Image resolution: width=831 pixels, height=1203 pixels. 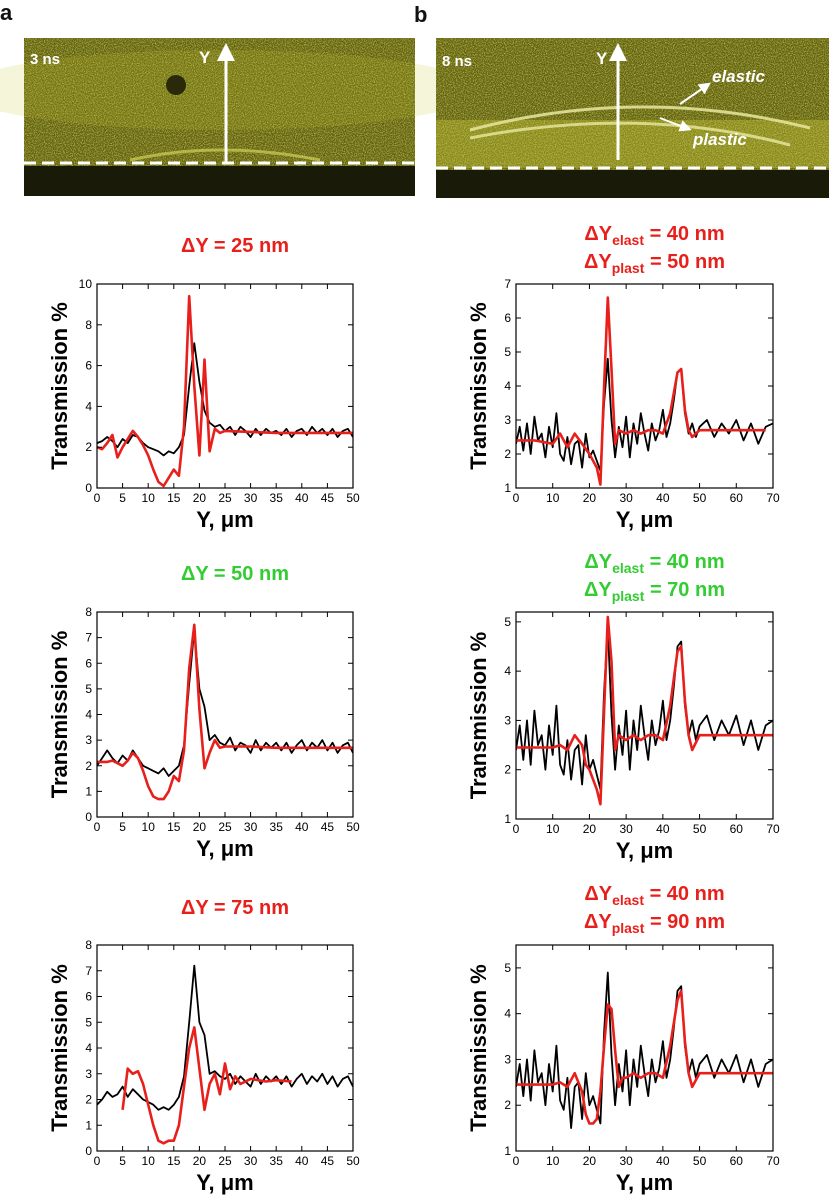 What do you see at coordinates (654, 591) in the screenshot?
I see `chart-title-line: ΔYplast = 70 nm` at bounding box center [654, 591].